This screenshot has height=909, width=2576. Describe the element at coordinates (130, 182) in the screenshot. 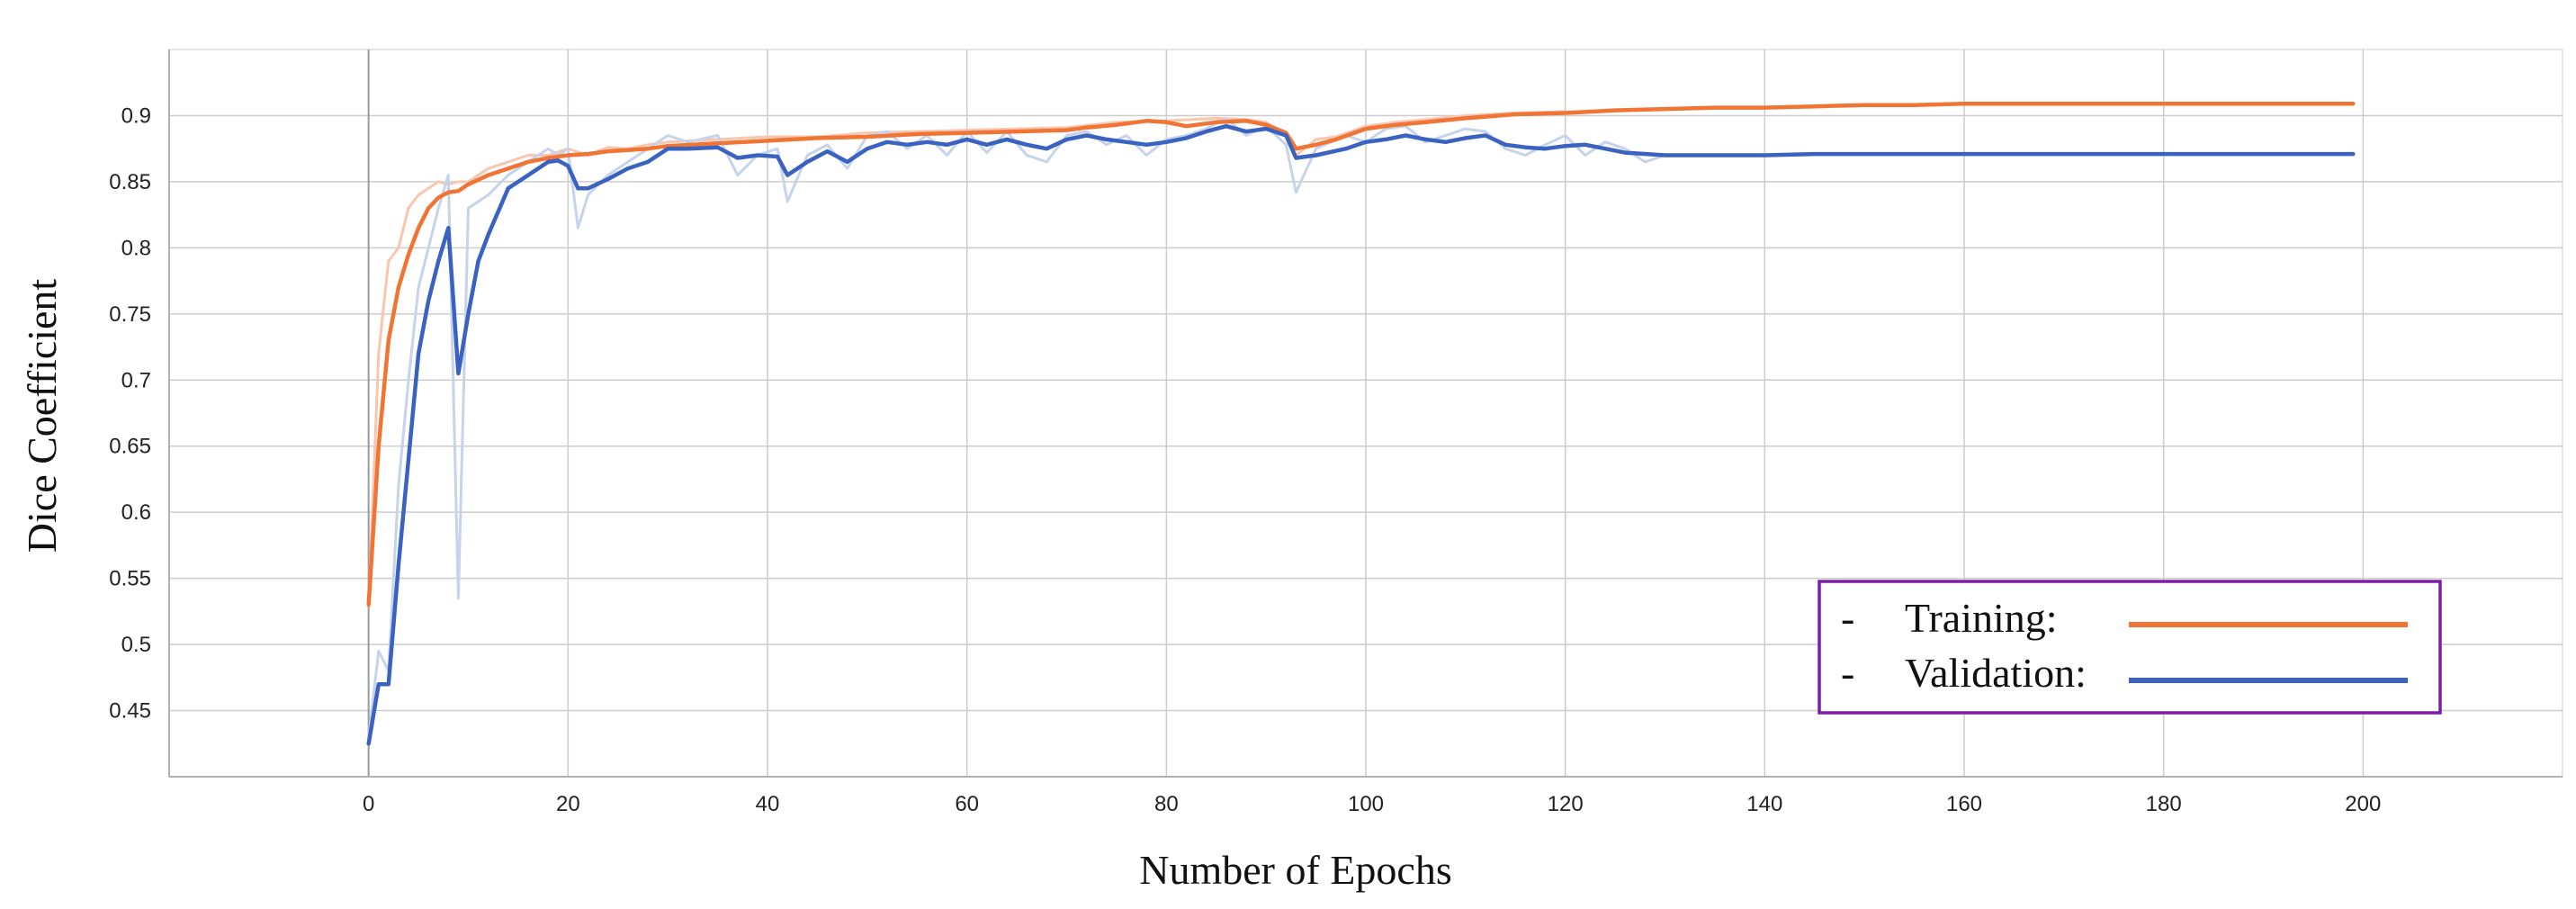

I see `y-tick-label: 0.85` at that location.